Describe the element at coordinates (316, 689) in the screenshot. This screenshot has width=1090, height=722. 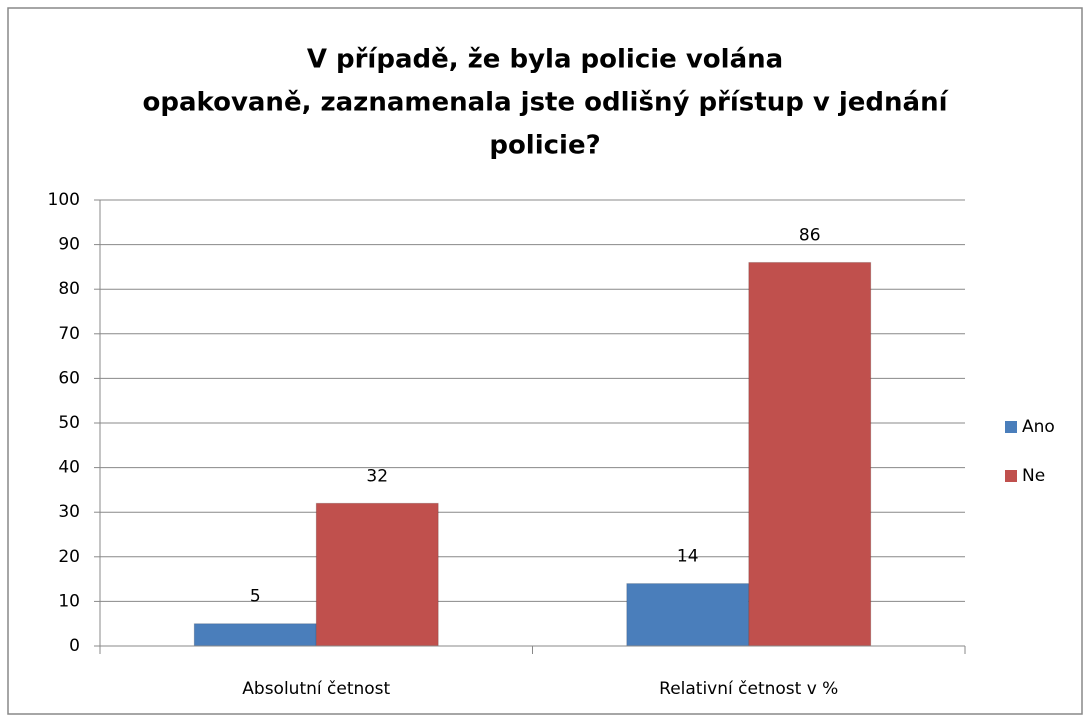
I see `x-tick-label: Absolutní četnost` at that location.